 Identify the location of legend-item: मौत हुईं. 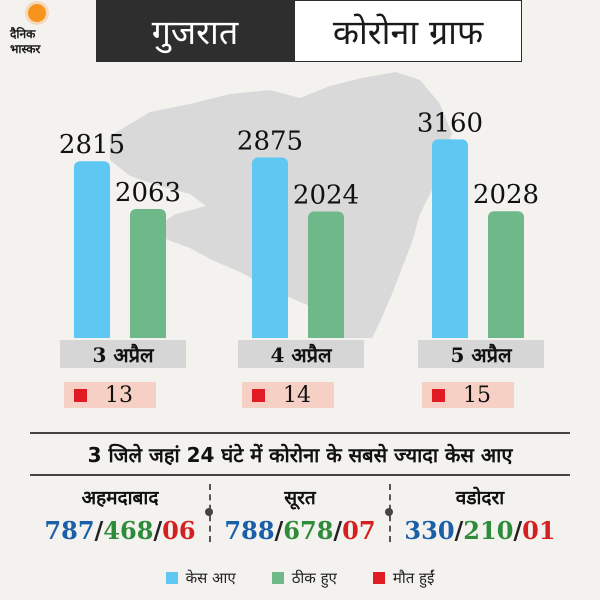
(403, 578).